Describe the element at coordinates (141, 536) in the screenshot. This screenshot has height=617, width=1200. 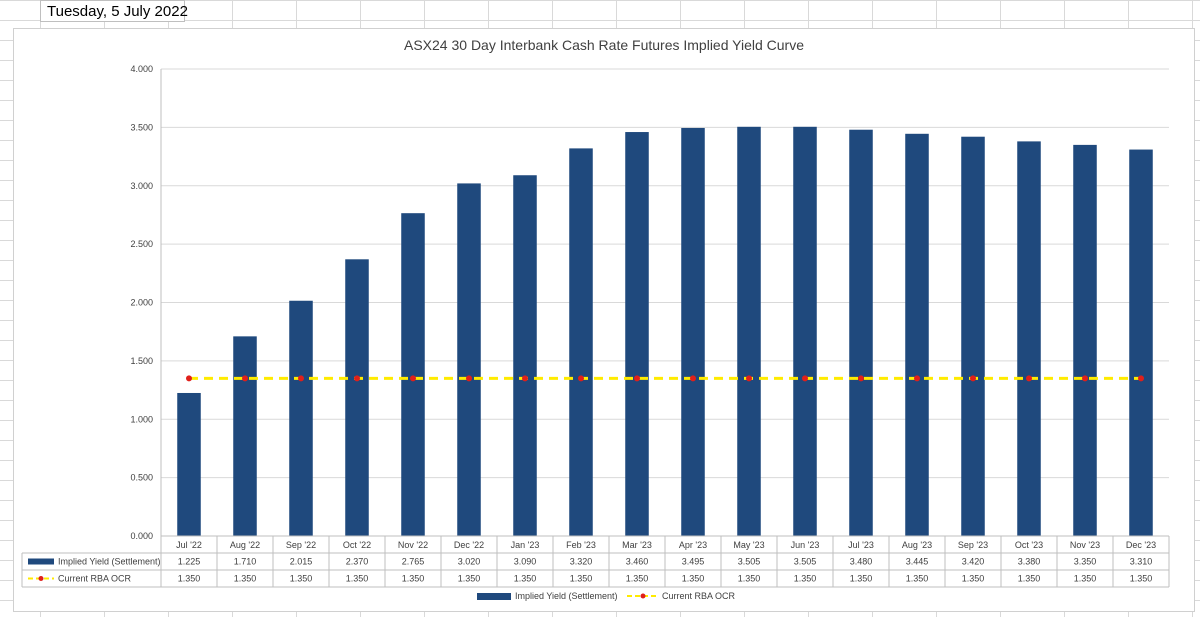
I see `y-tick-label: 0.000` at that location.